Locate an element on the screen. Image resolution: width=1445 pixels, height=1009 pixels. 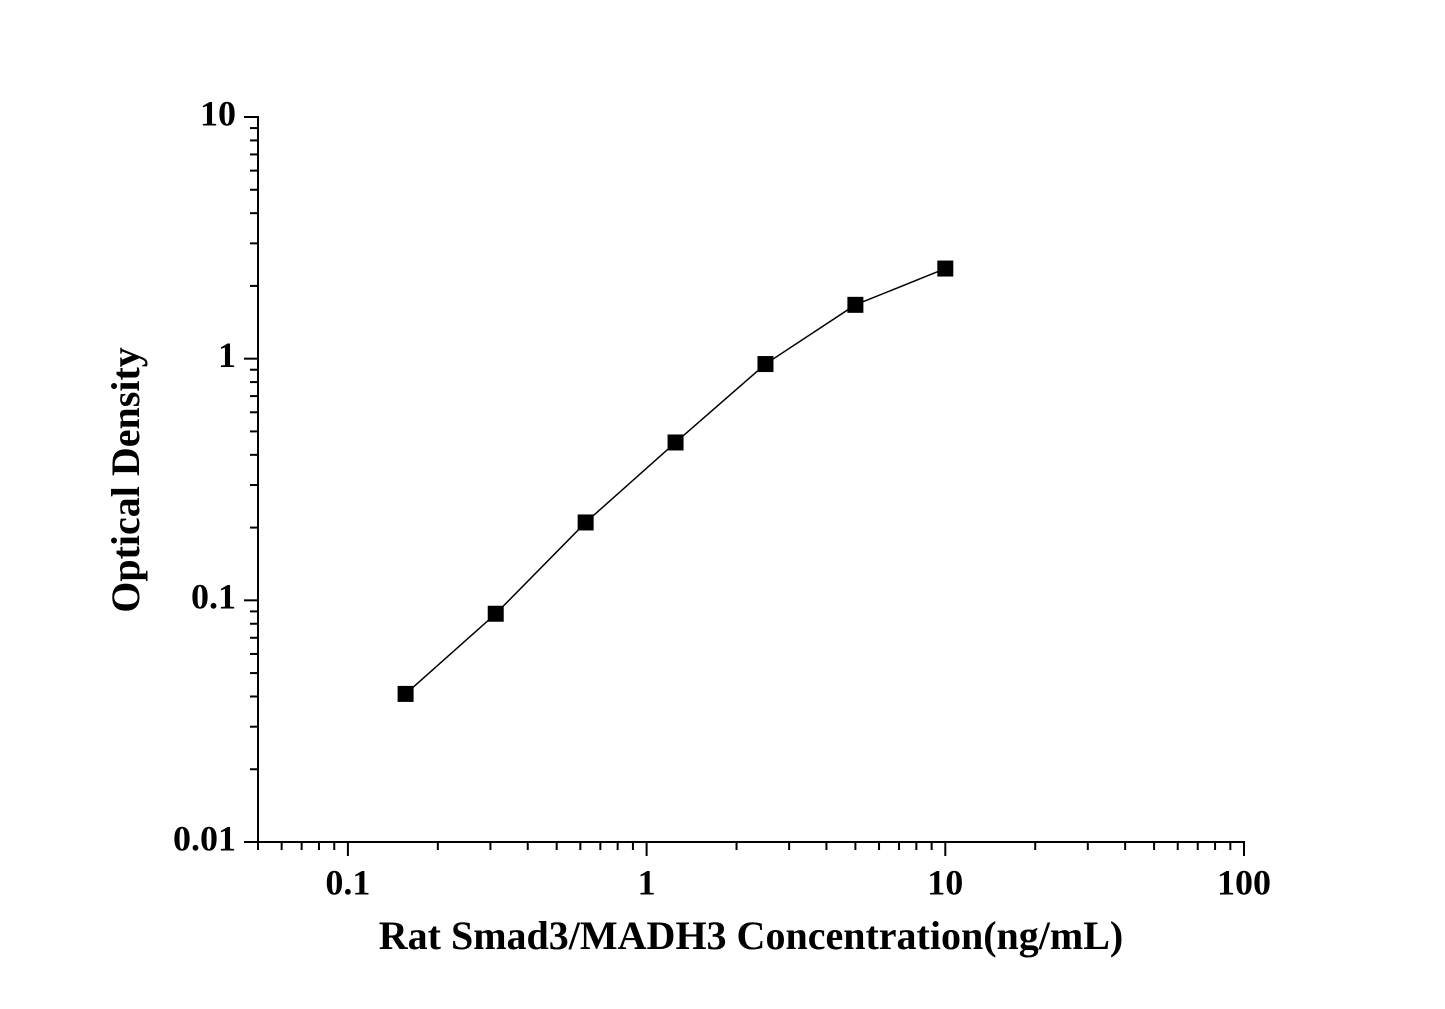
y-tick-label: 0.01 is located at coordinates (204, 838).